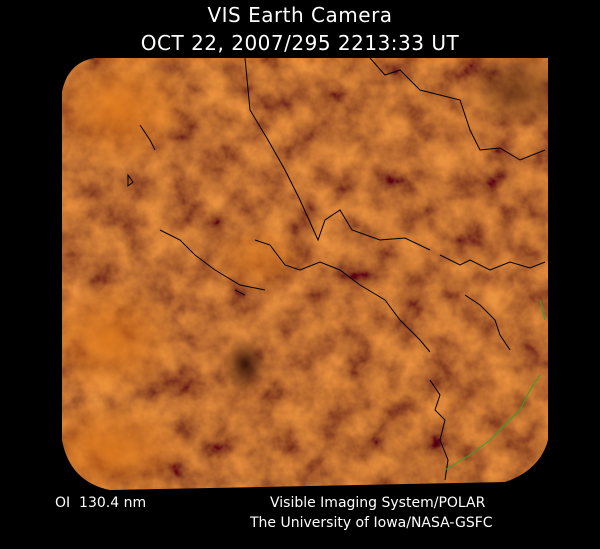 Image resolution: width=600 pixels, height=549 pixels. What do you see at coordinates (495, 385) in the screenshot?
I see `borders` at bounding box center [495, 385].